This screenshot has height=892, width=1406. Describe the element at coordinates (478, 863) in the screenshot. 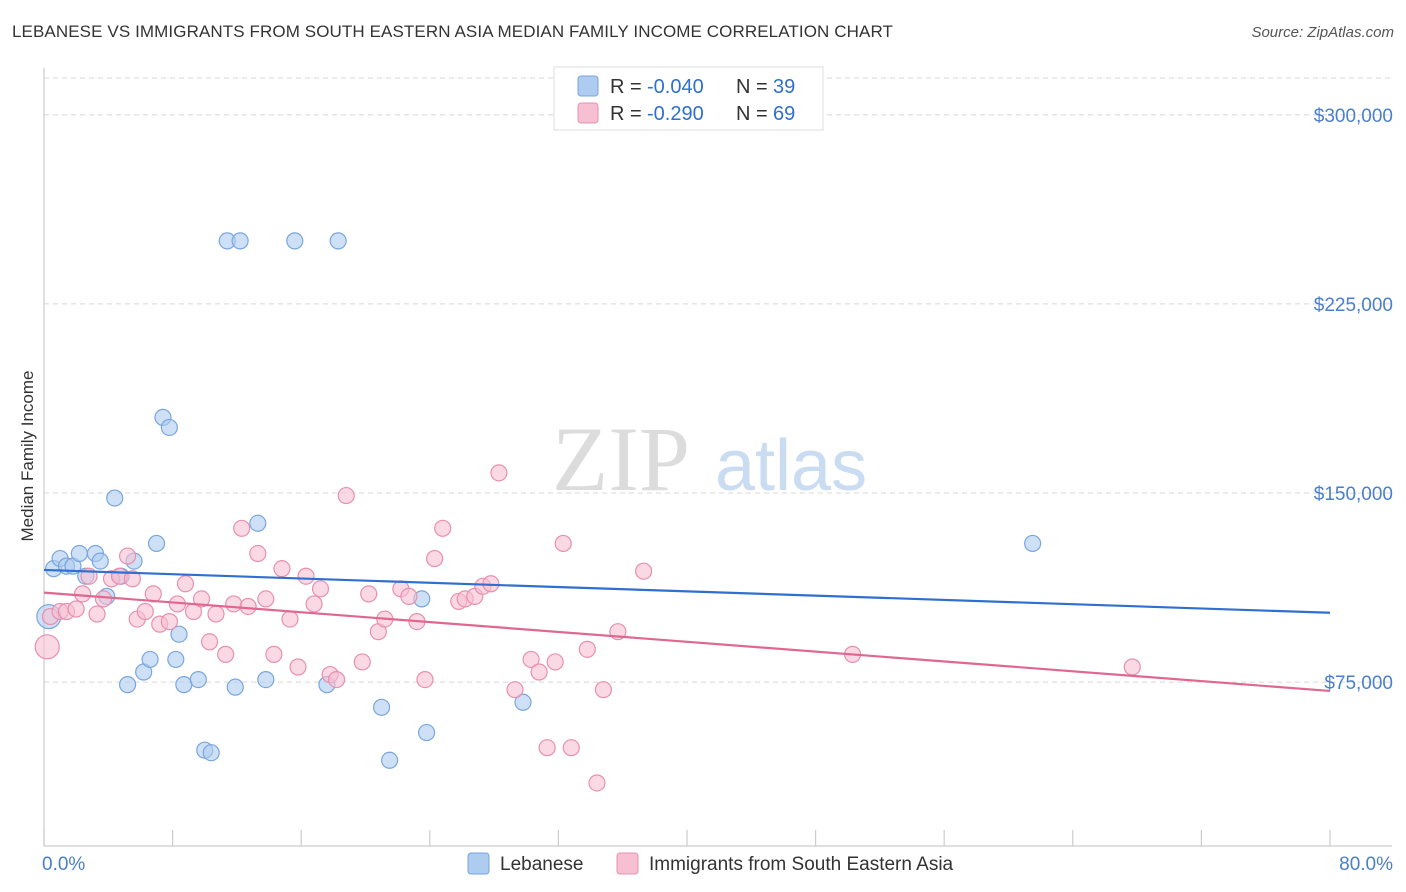

I see `bottom-legend-swatch-lebanese` at that location.